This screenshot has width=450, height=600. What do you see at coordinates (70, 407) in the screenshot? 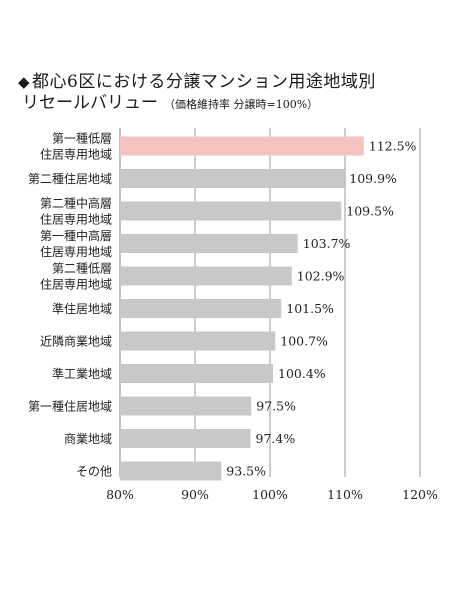
I see `category-label: 第一種住居地域` at bounding box center [70, 407].